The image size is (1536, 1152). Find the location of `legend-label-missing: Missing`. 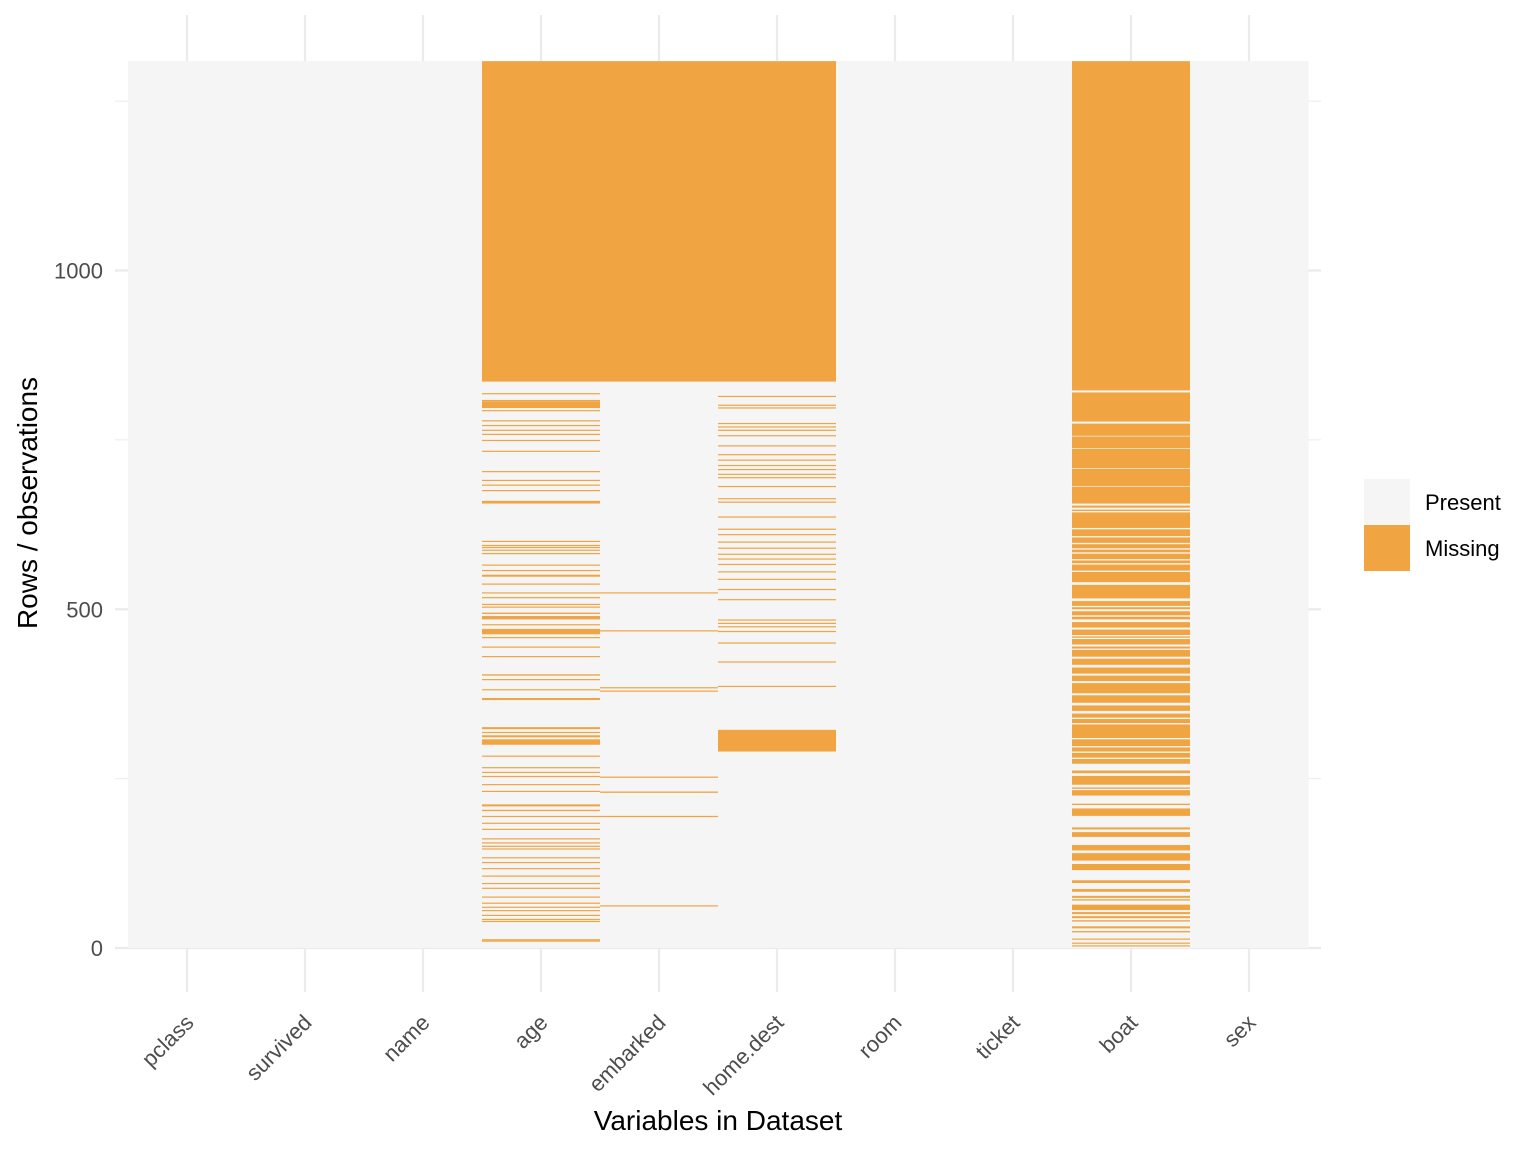

legend-label-missing: Missing is located at coordinates (1462, 548).